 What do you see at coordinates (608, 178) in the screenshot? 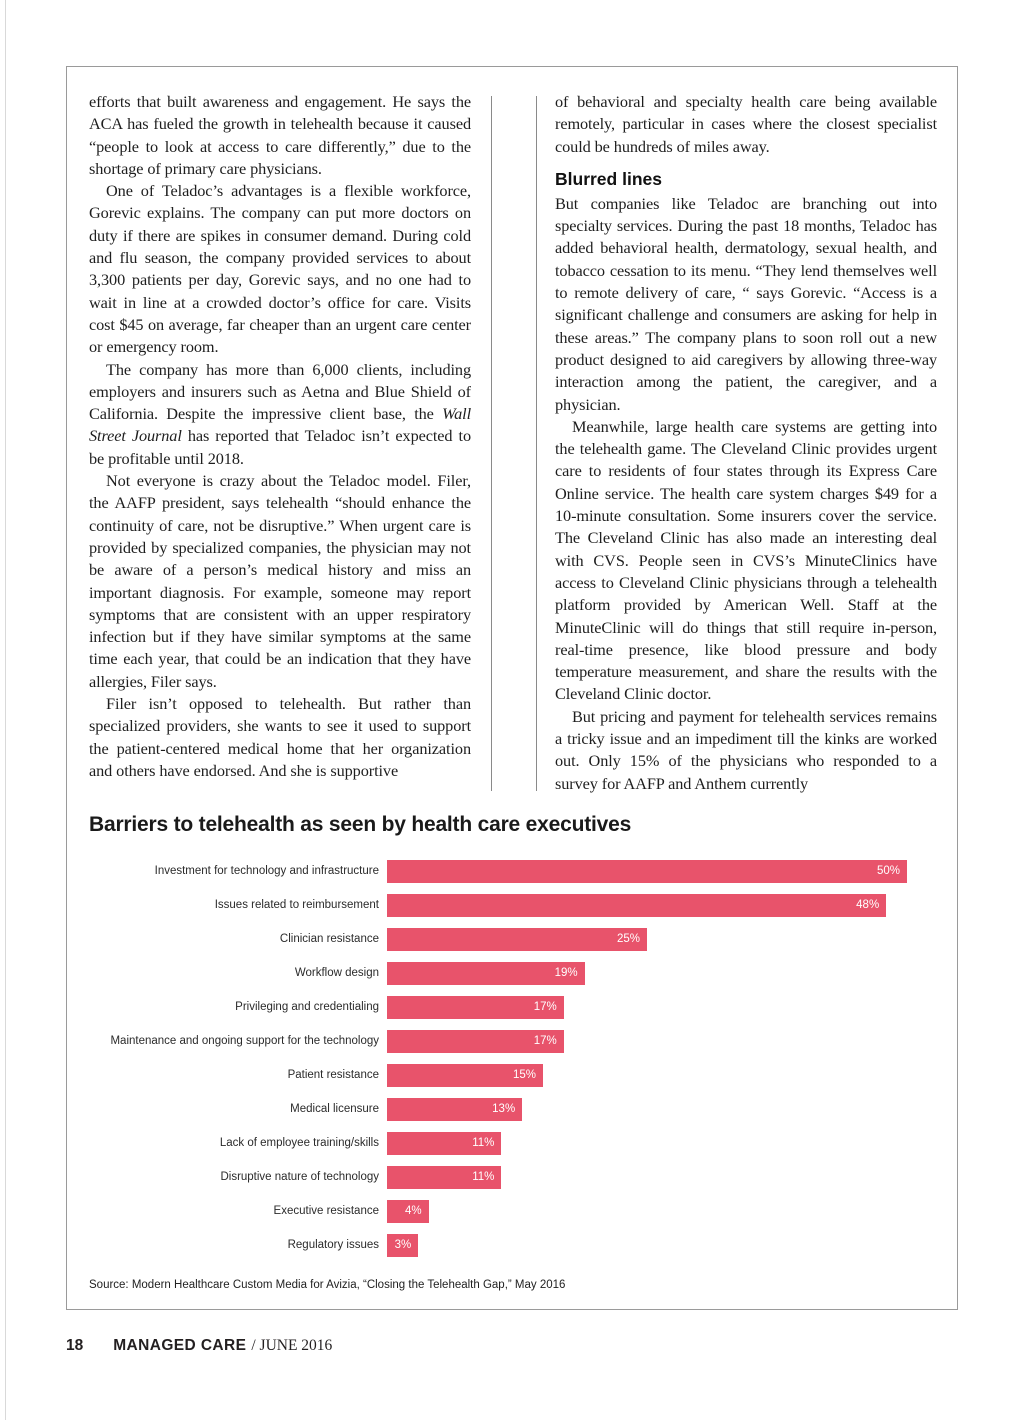
I see `section-heading: Blurred lines` at bounding box center [608, 178].